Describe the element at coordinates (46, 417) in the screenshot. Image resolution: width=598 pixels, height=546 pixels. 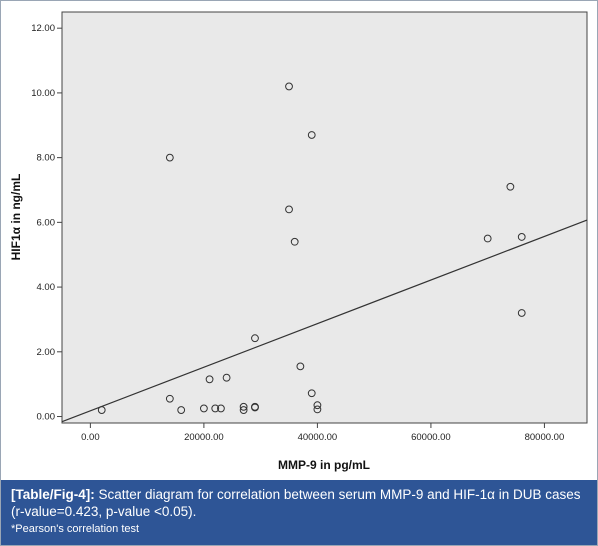
I see `y-tick-label: 0.00` at that location.